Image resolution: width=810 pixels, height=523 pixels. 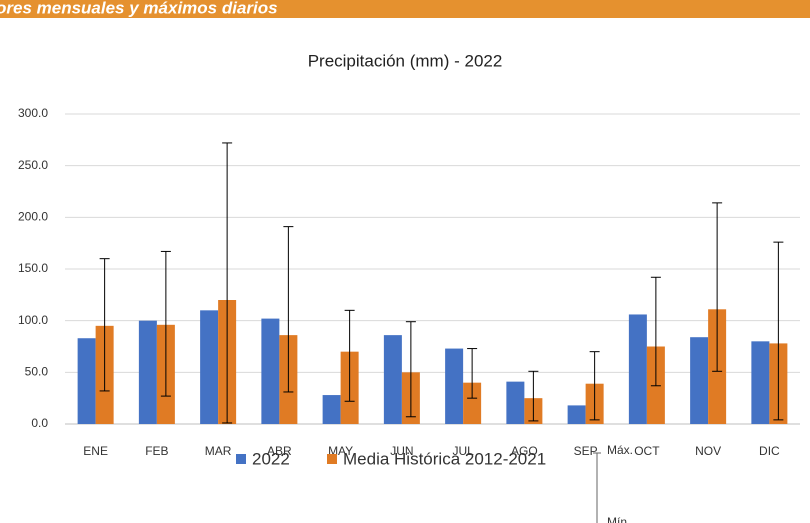 I want to click on y-tick-label: 100.0, so click(x=33, y=320).